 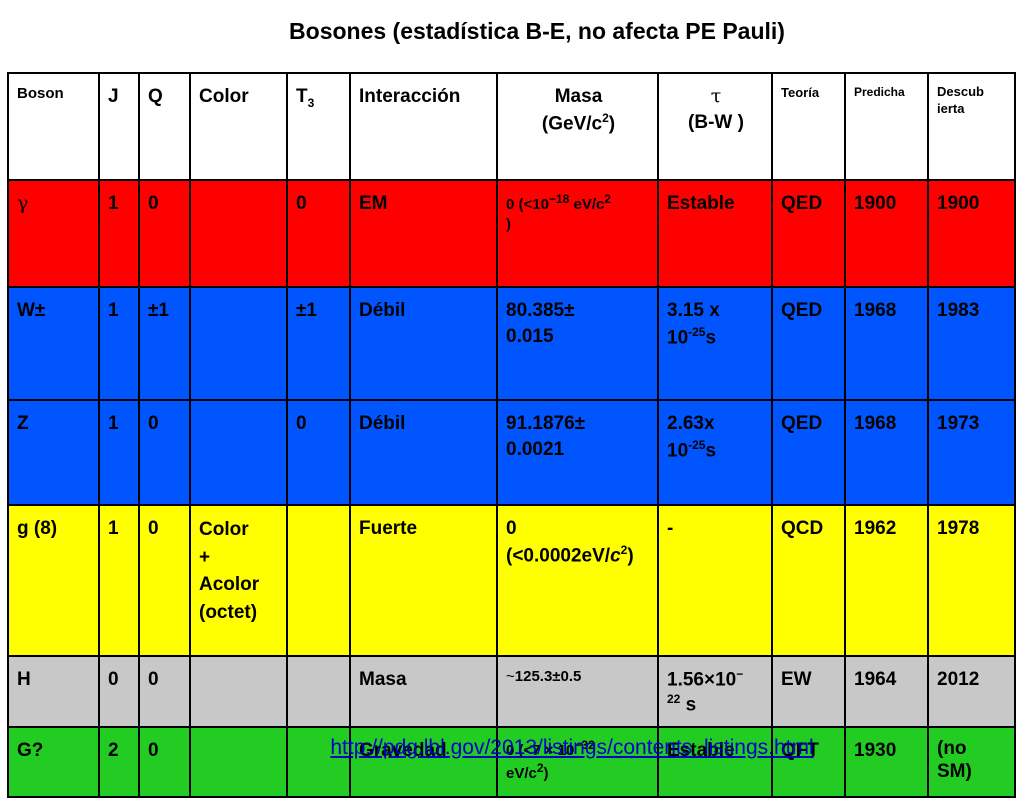 What do you see at coordinates (53, 126) in the screenshot?
I see `header-boson: Boson` at bounding box center [53, 126].